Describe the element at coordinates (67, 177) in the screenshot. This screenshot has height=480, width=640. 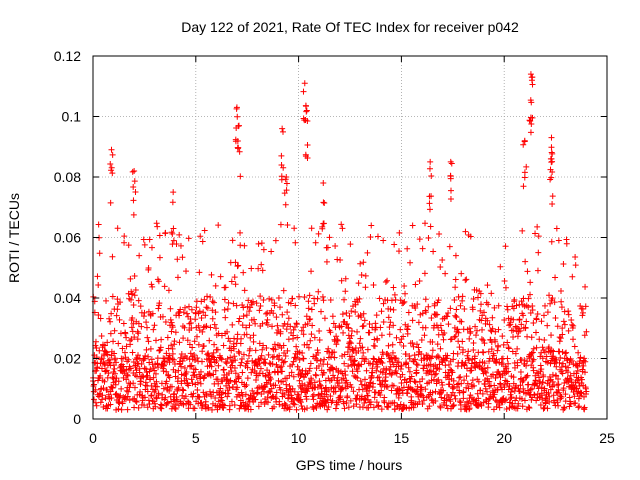
I see `y-tick-label: 0.08` at that location.